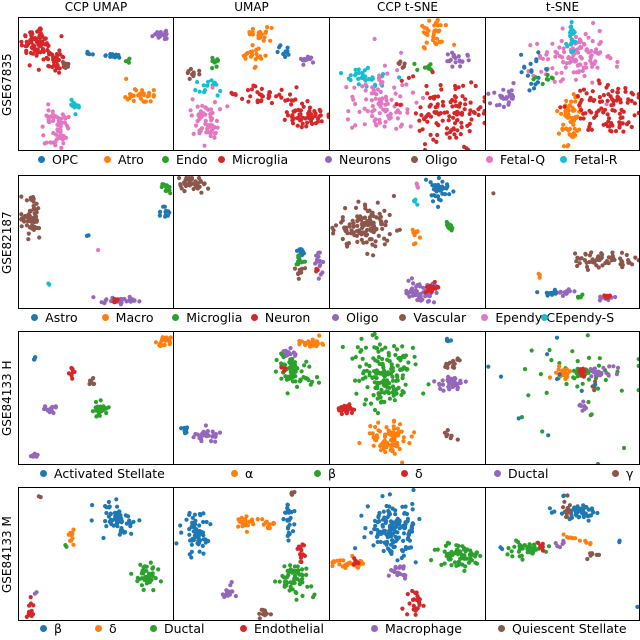  What do you see at coordinates (528, 473) in the screenshot?
I see `legend-label: Ductal` at bounding box center [528, 473].